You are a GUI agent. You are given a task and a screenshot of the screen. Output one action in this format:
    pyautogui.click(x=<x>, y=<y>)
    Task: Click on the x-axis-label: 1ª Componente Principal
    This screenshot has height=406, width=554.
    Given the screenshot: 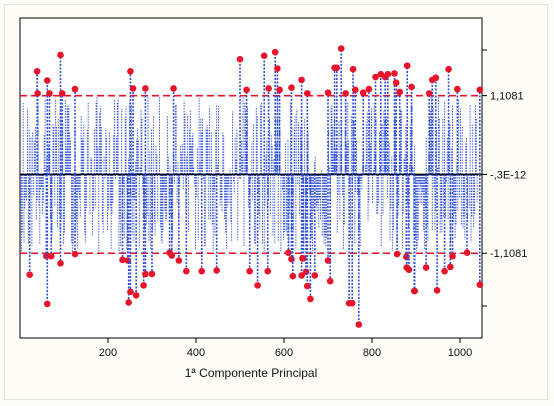 What is the action you would take?
    pyautogui.click(x=251, y=373)
    